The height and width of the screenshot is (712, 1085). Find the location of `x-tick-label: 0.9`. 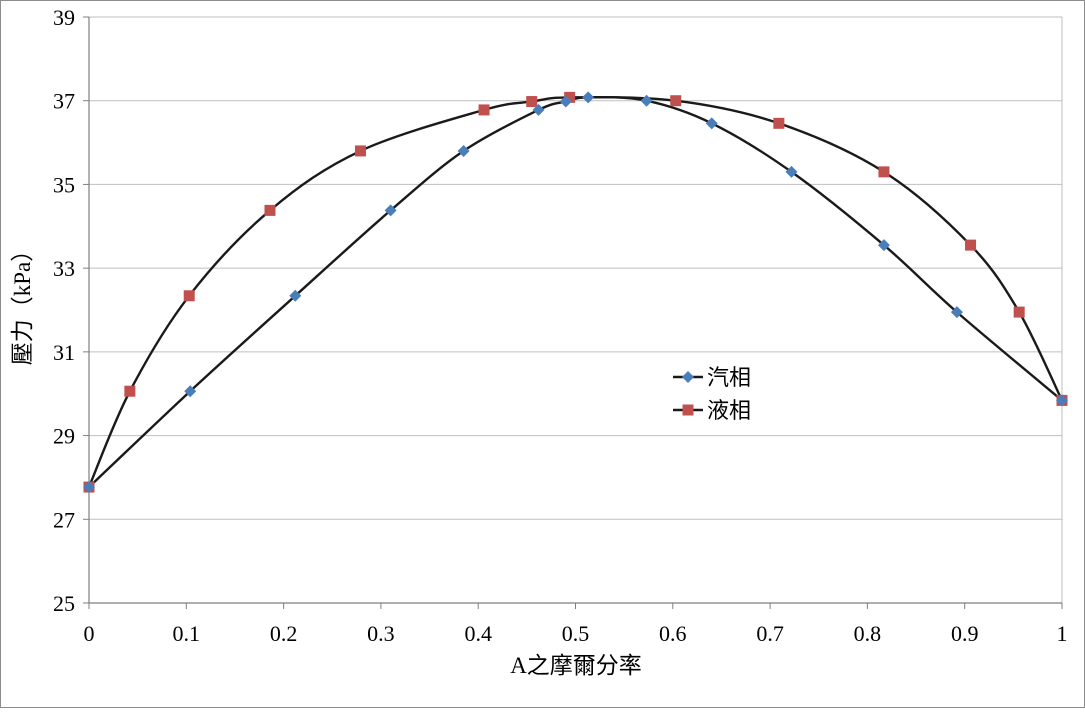

x-tick-label: 0.9 is located at coordinates (965, 633).